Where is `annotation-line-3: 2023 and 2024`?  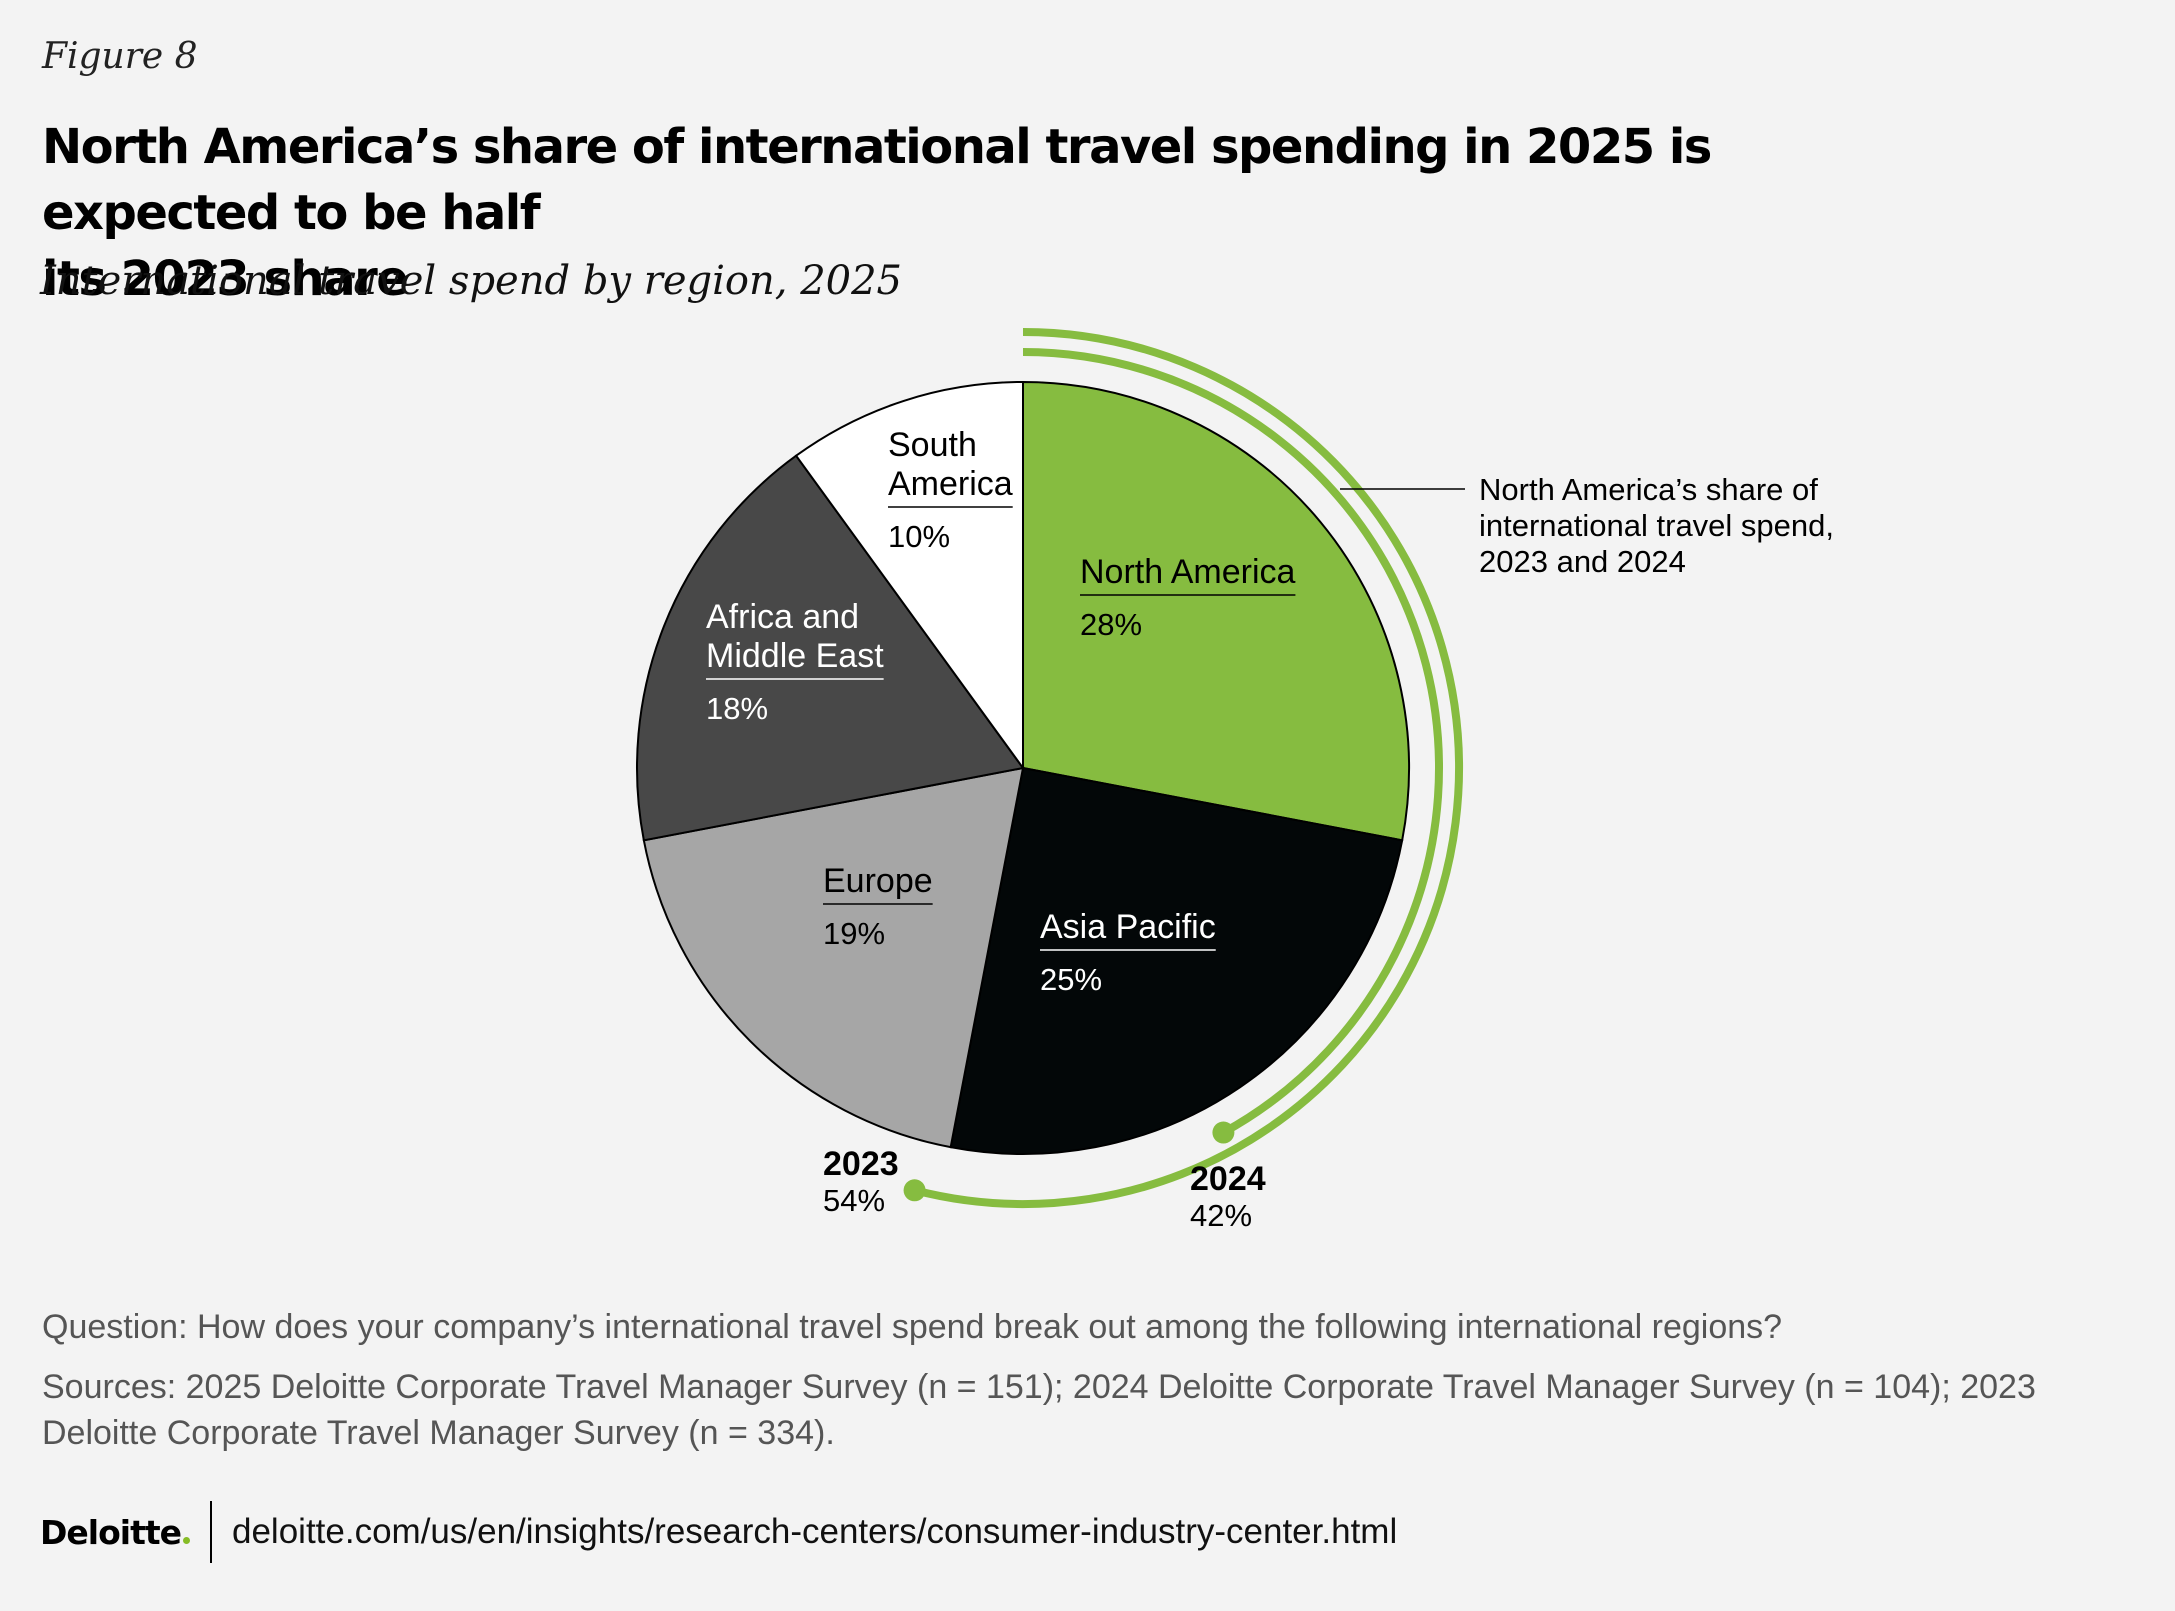 annotation-line-3: 2023 and 2024 is located at coordinates (1582, 561).